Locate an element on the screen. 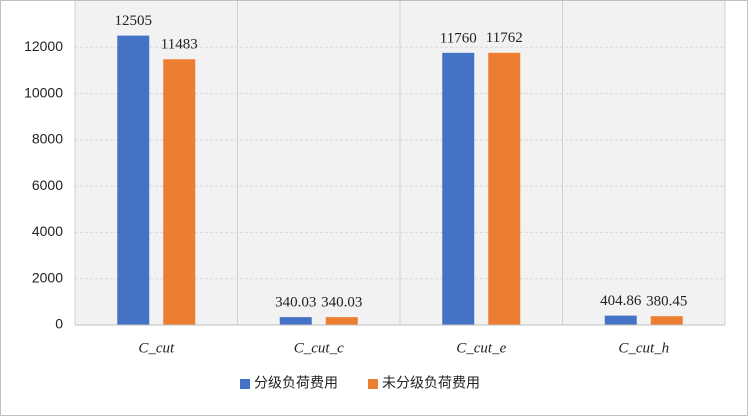 The height and width of the screenshot is (416, 748). data-label: 11483 is located at coordinates (179, 45).